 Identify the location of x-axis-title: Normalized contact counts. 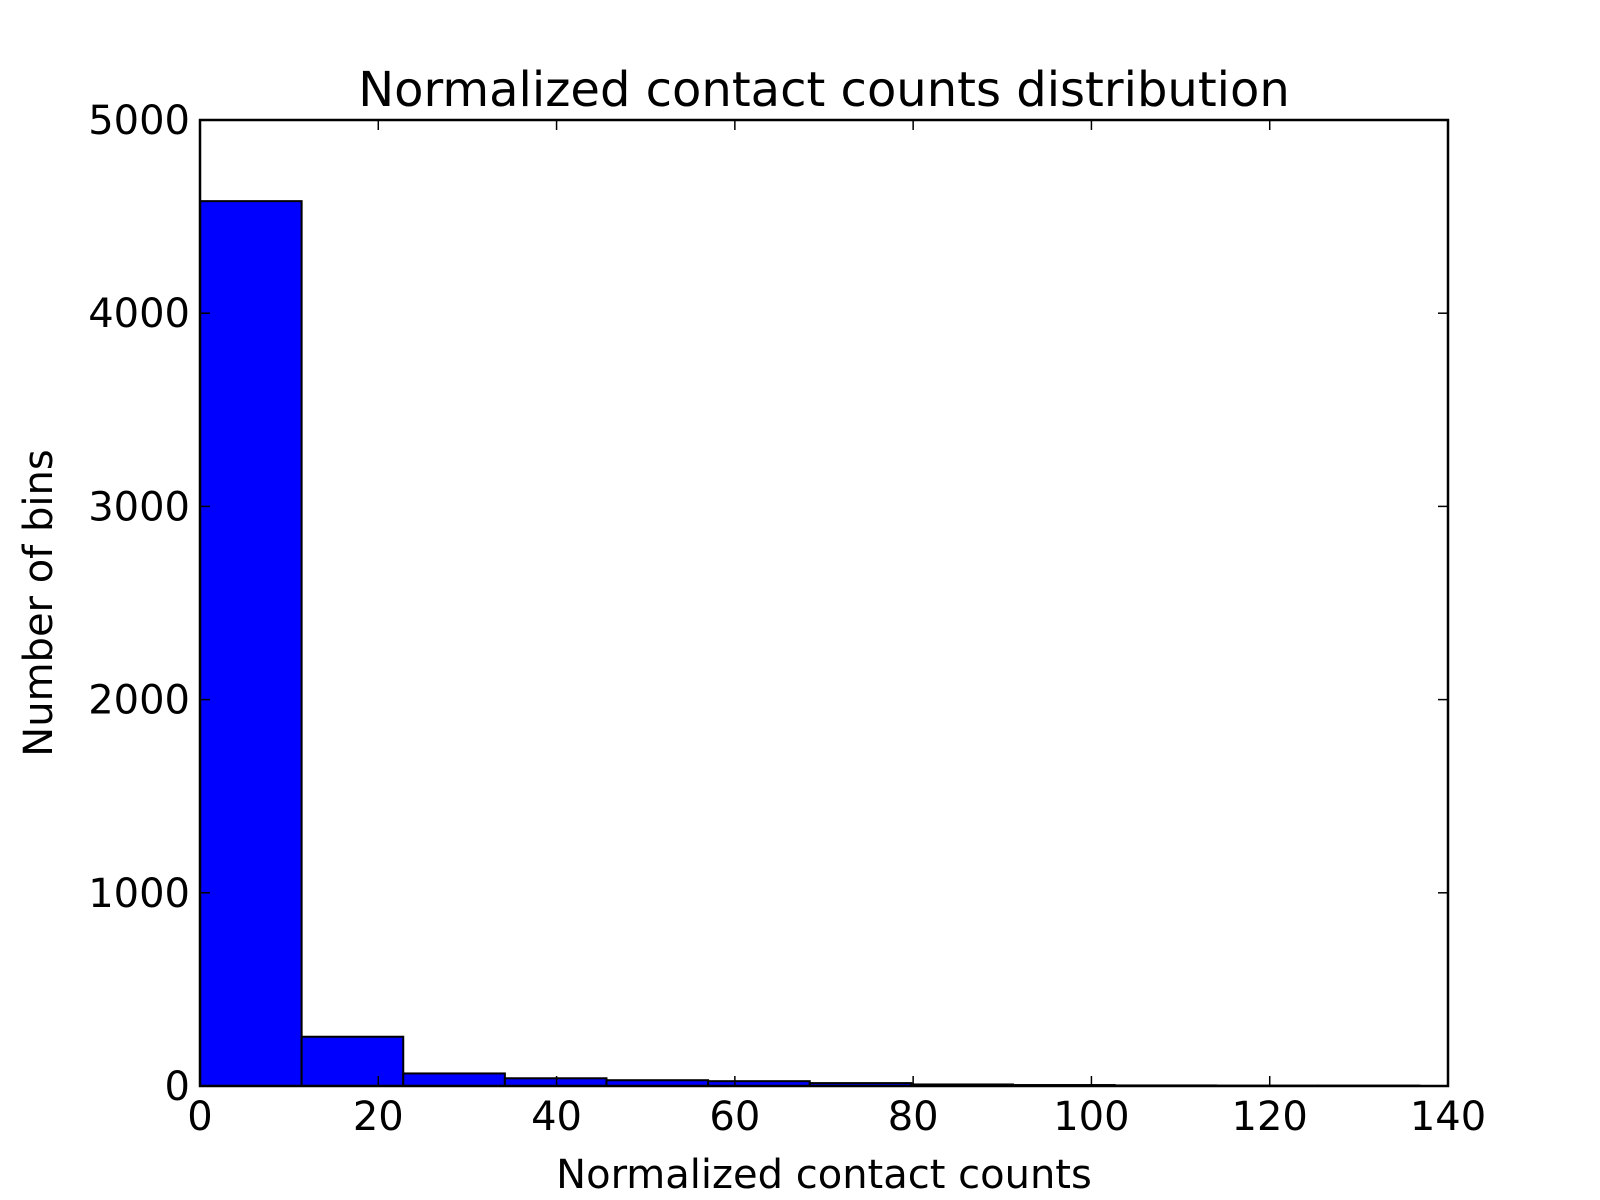
(824, 1175).